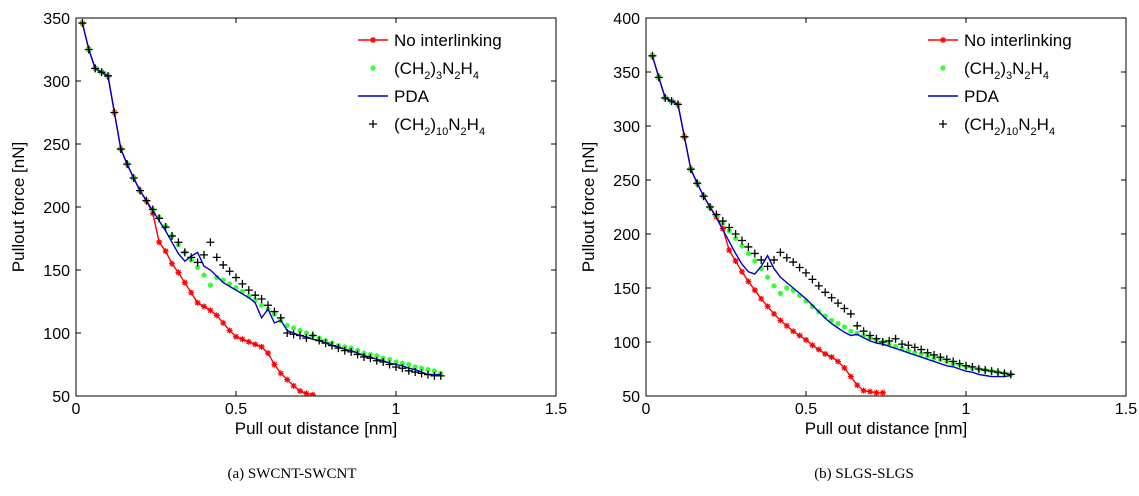  Describe the element at coordinates (412, 96) in the screenshot. I see `legend-label: PDA` at that location.